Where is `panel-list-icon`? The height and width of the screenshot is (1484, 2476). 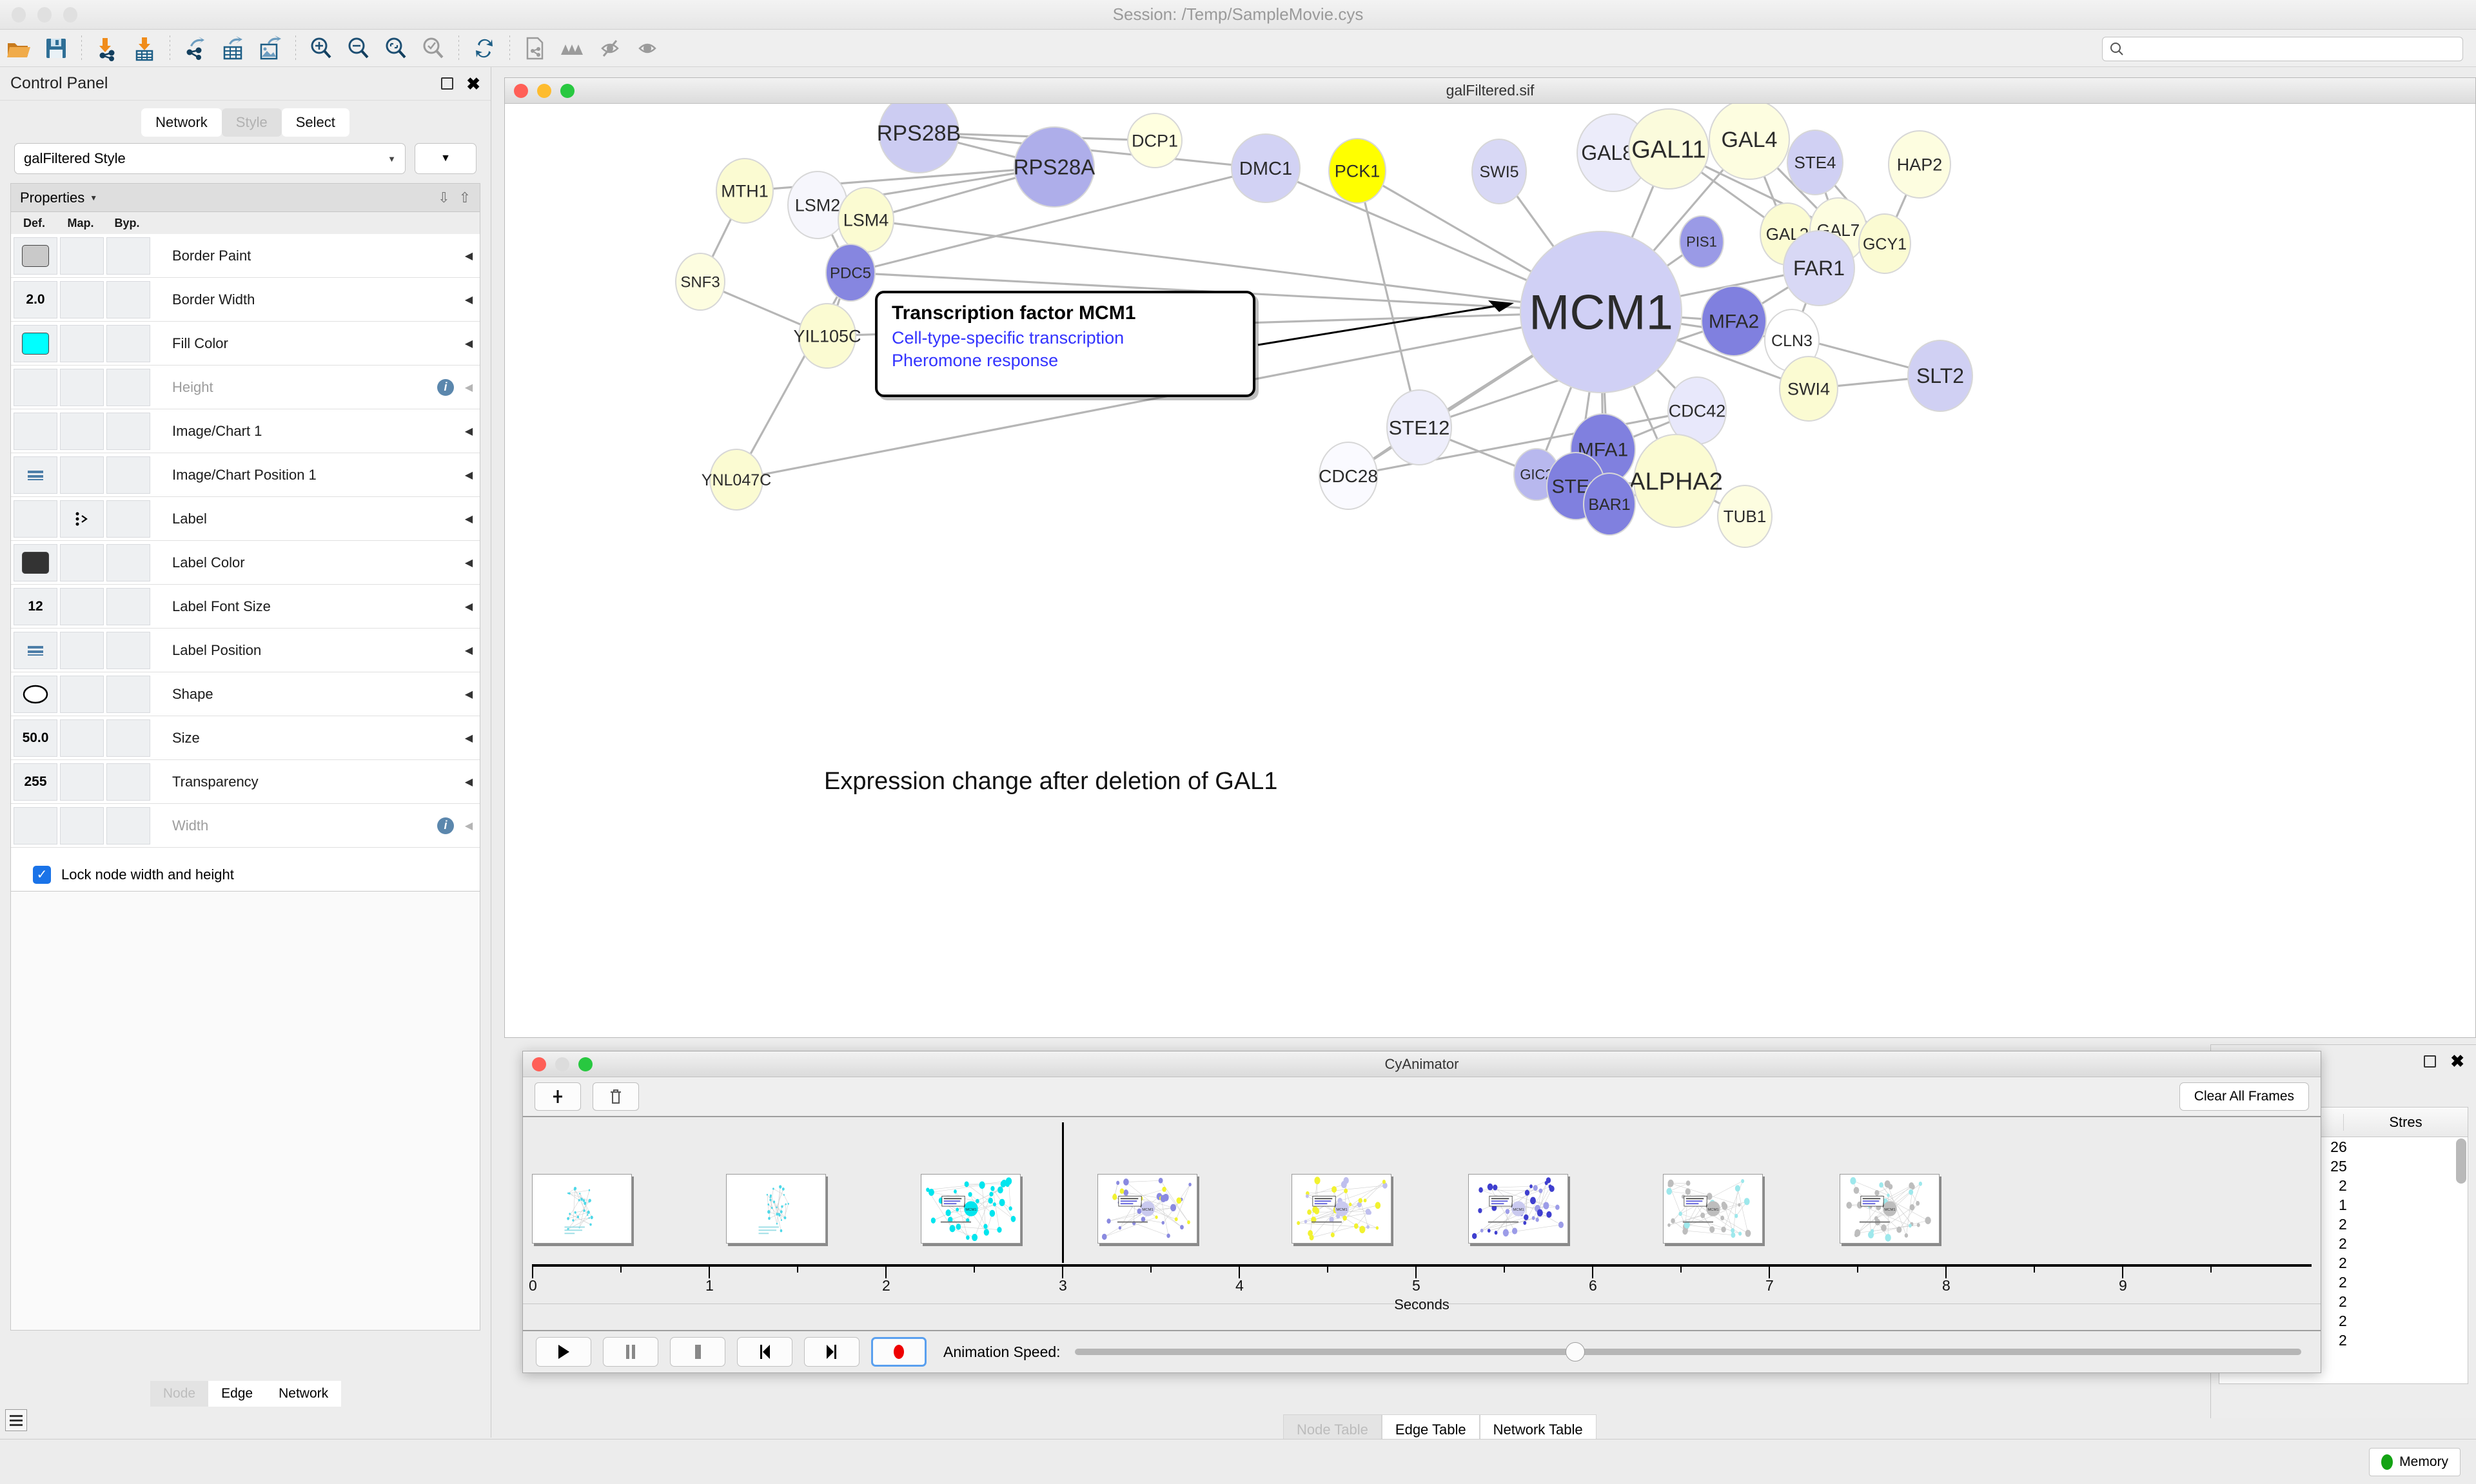
panel-list-icon is located at coordinates (16, 1420).